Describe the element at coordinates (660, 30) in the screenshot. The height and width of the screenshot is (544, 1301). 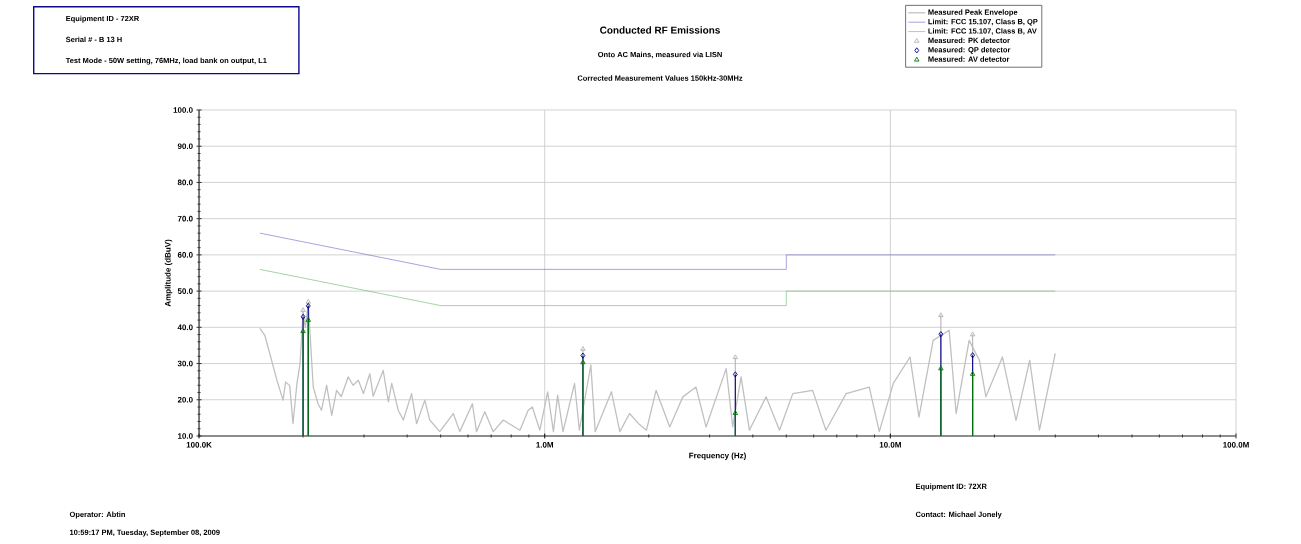
I see `chart-title: Conducted RF Emissions` at that location.